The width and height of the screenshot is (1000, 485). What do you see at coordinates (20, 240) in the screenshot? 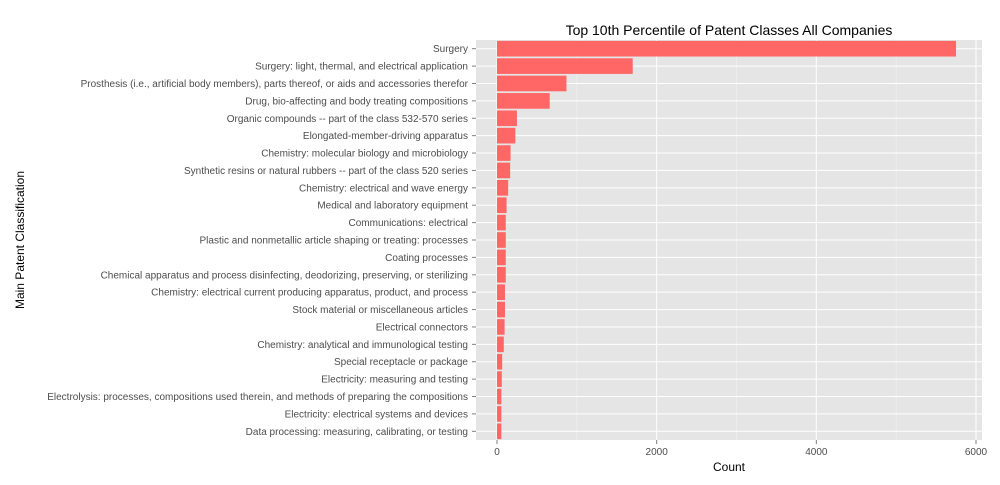
I see `y-axis-title: Main Patent Classification` at bounding box center [20, 240].